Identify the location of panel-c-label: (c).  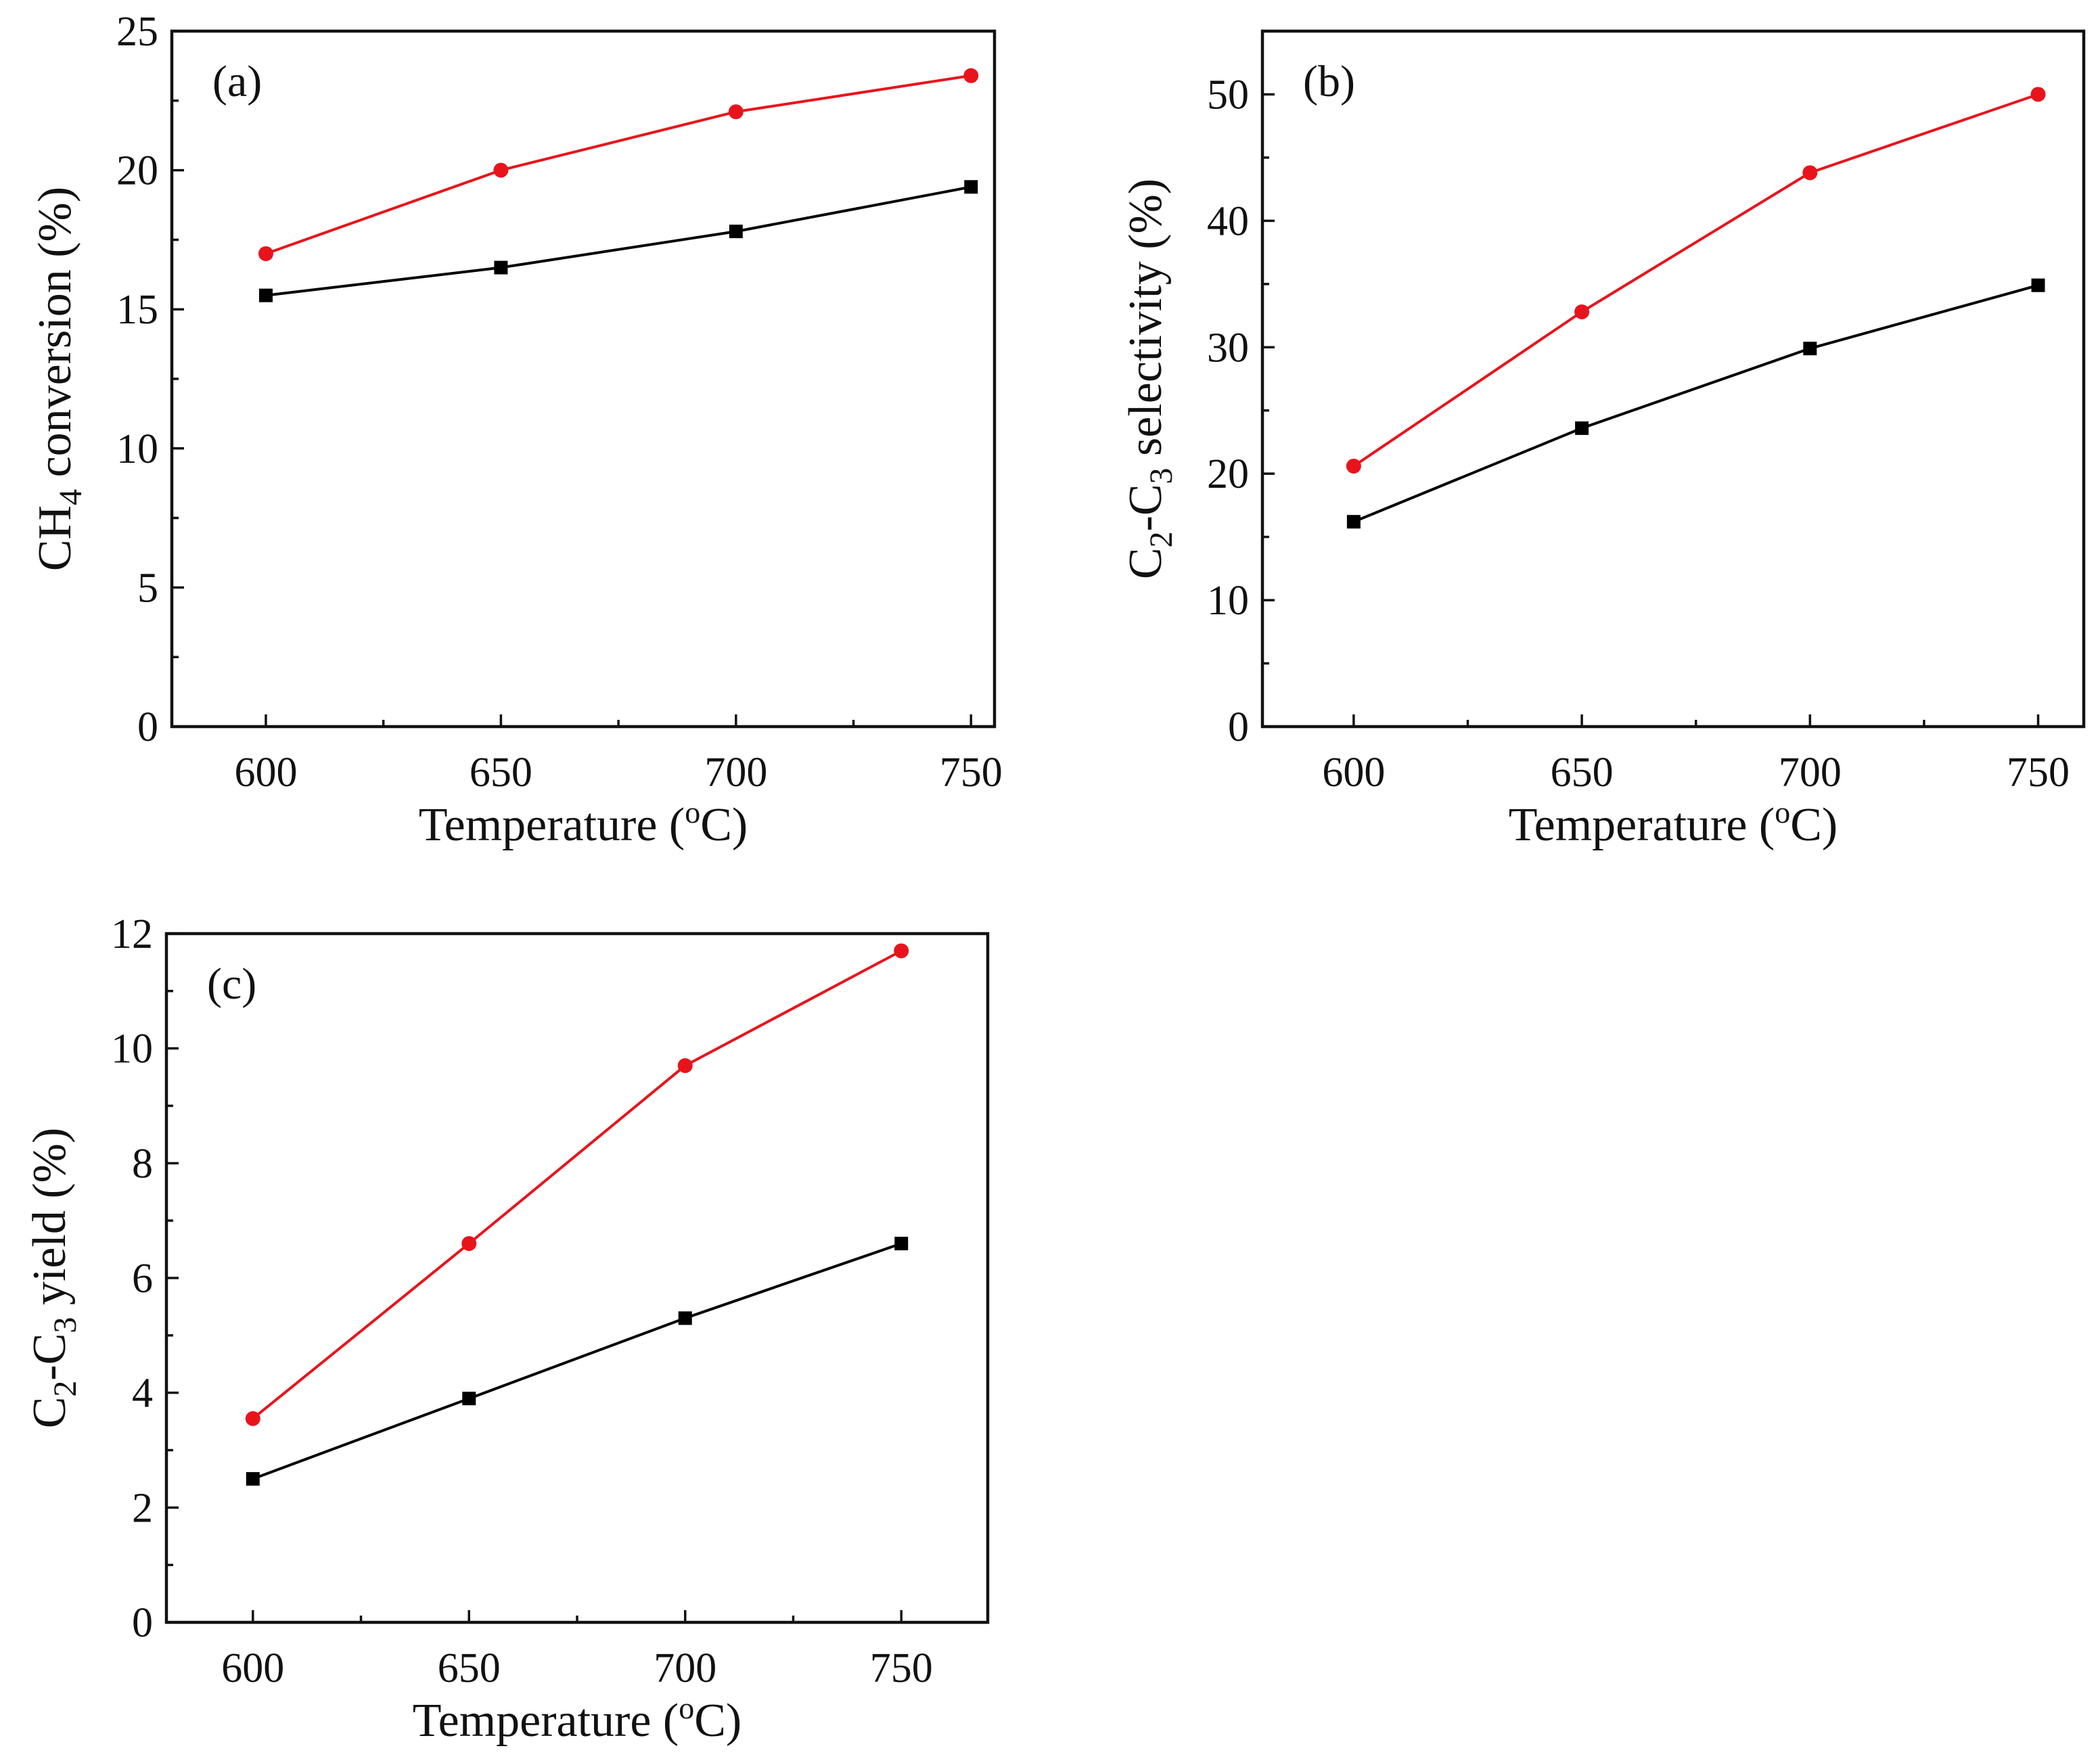
(232, 984).